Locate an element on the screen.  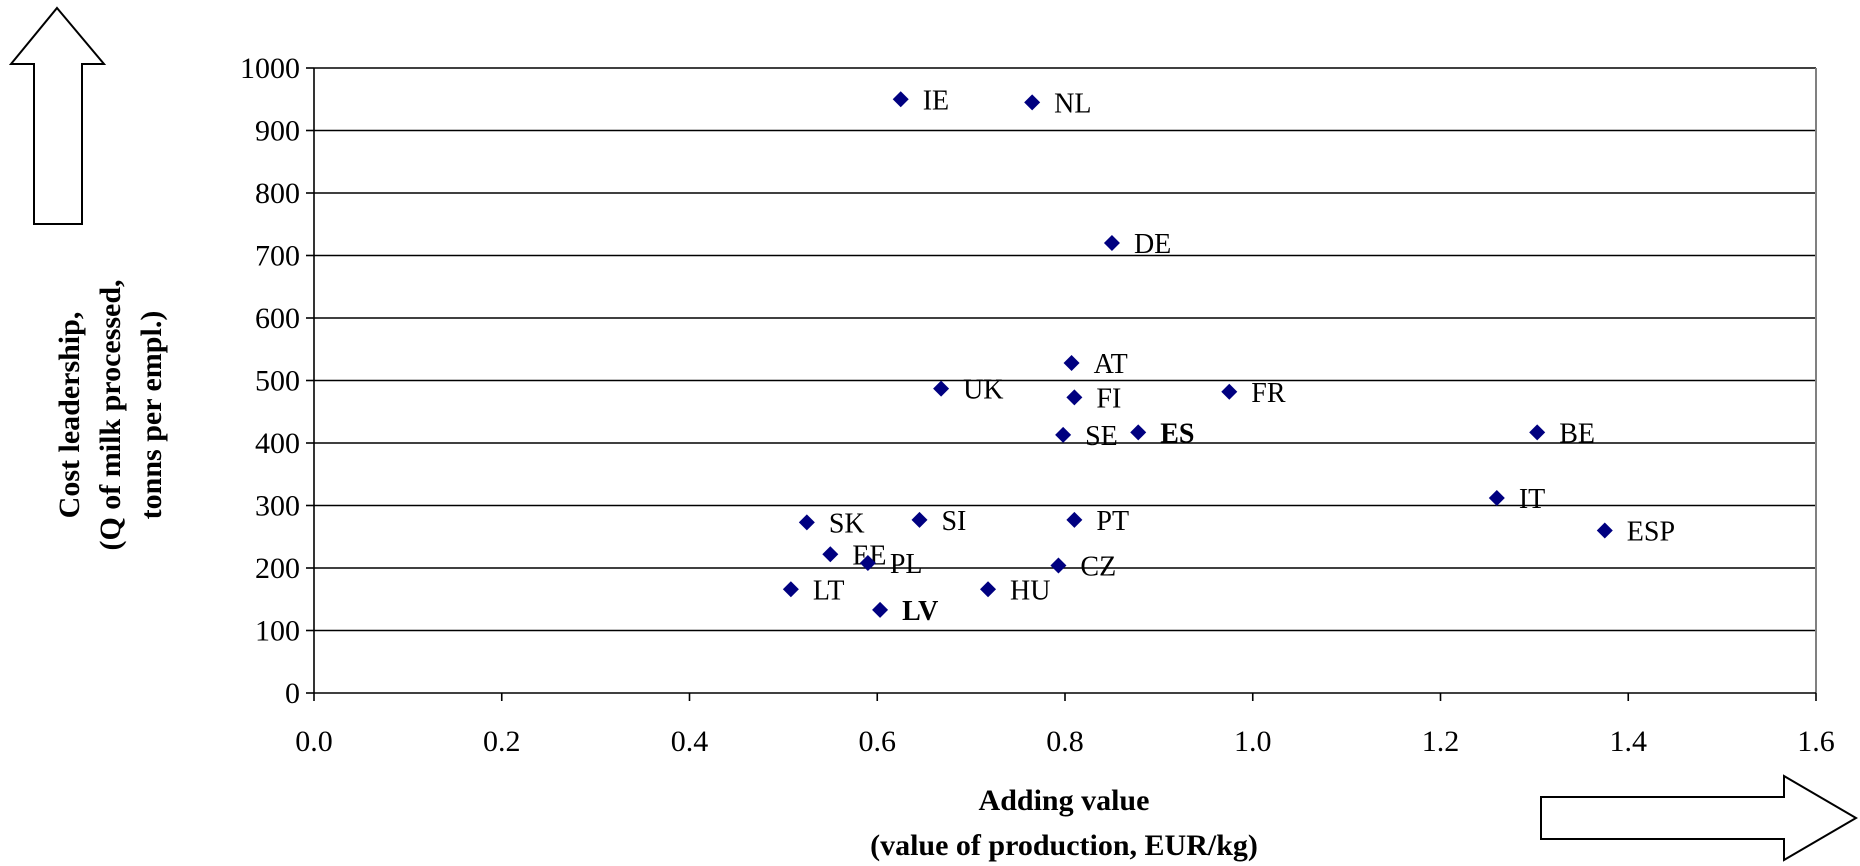
y-tick-label-900: 900 is located at coordinates (277, 131).